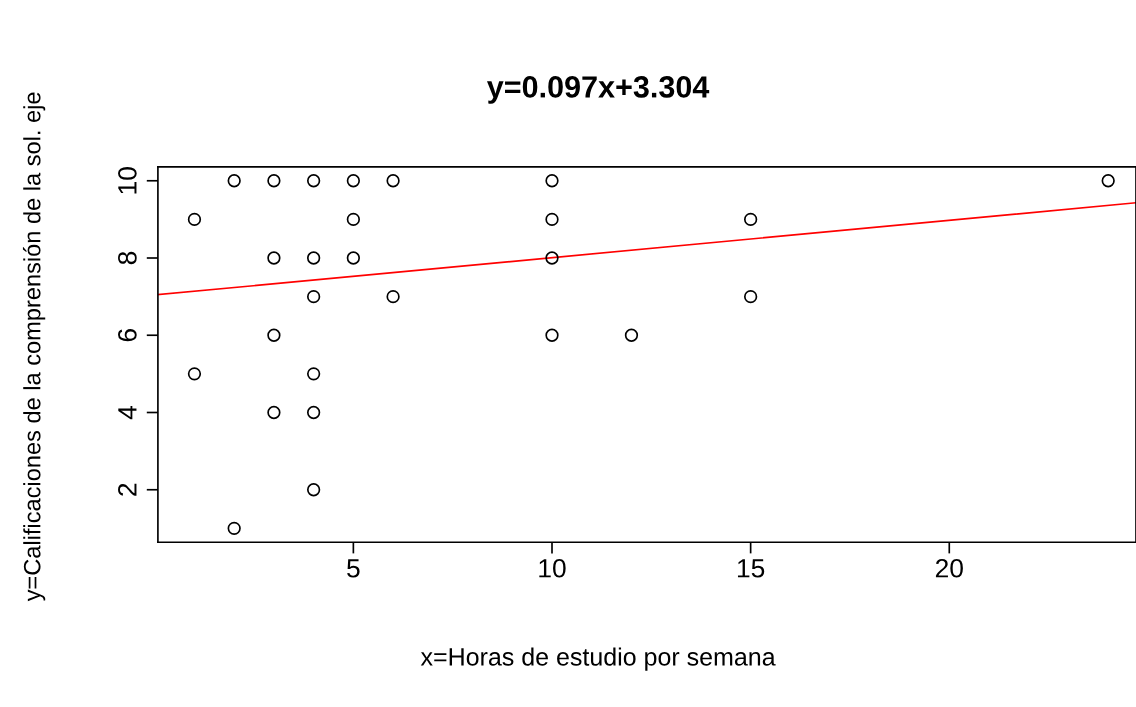 This screenshot has height=707, width=1136. What do you see at coordinates (127, 335) in the screenshot?
I see `y-tick-label: 6` at bounding box center [127, 335].